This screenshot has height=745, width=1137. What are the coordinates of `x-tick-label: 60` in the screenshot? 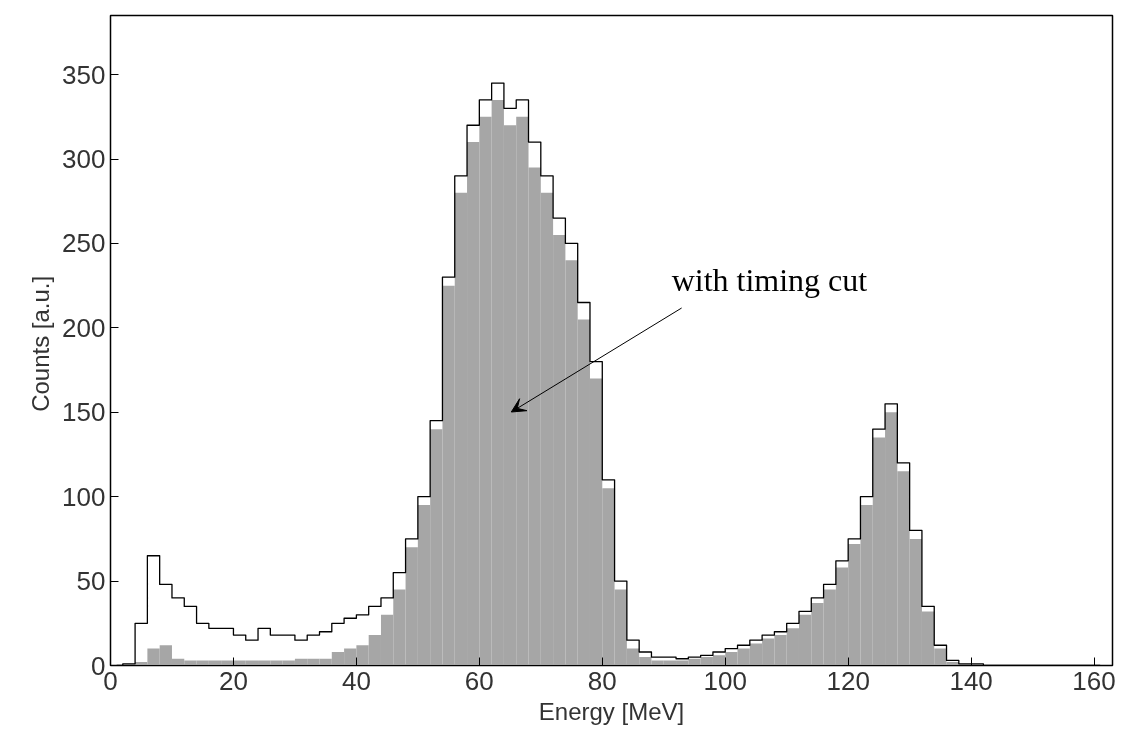 It's located at (479, 680).